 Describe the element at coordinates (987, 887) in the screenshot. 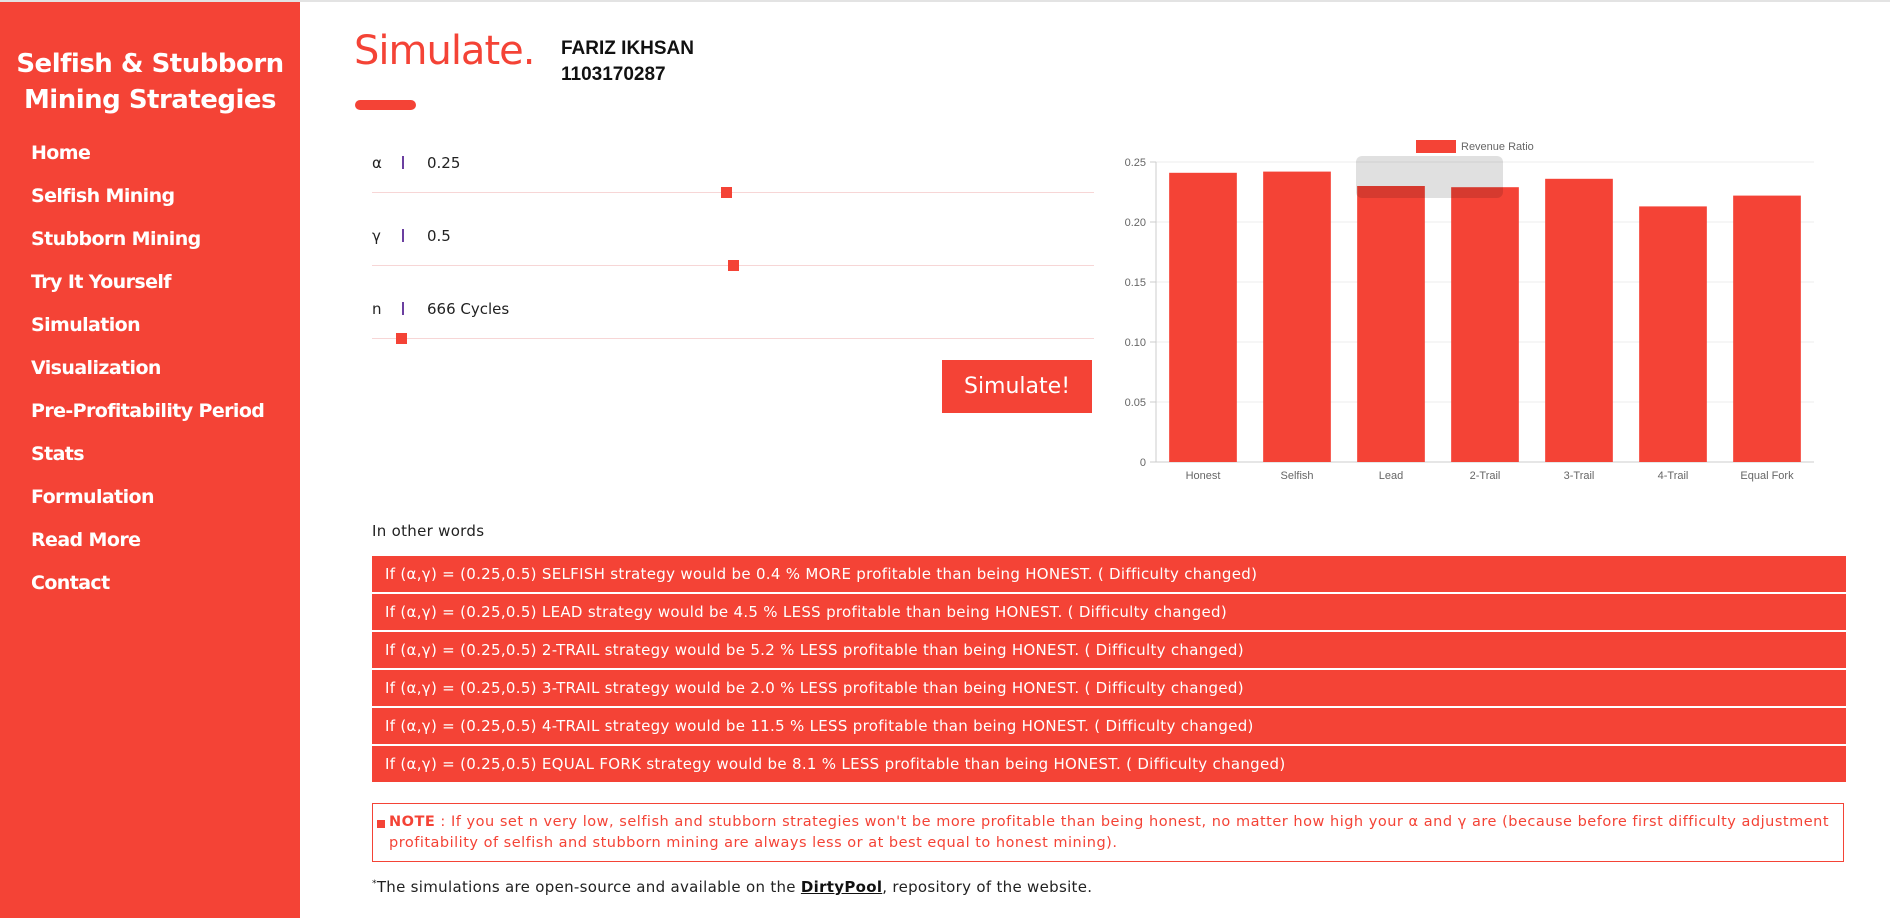

I see `footer-text-after: , repository of the website.` at that location.